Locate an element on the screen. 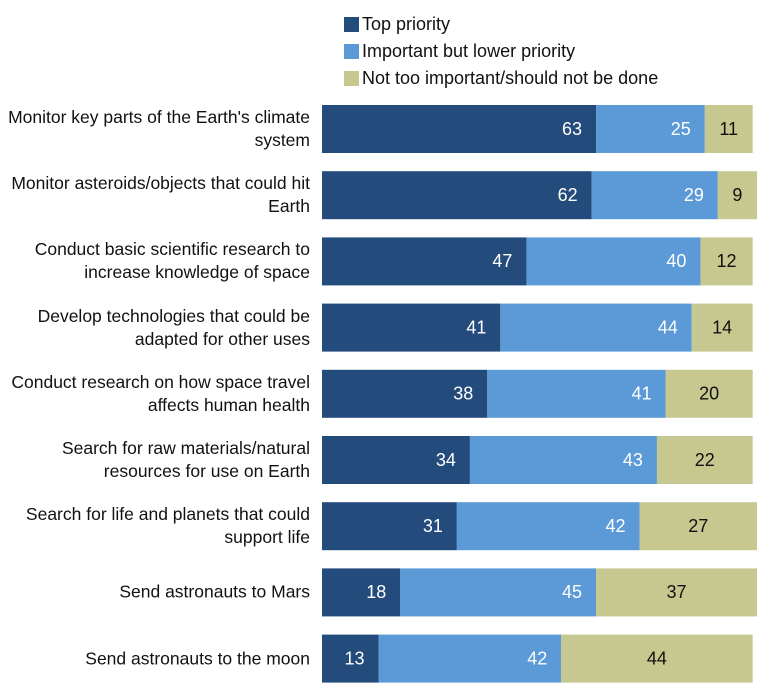 The image size is (768, 697). value-label: 31 is located at coordinates (433, 526).